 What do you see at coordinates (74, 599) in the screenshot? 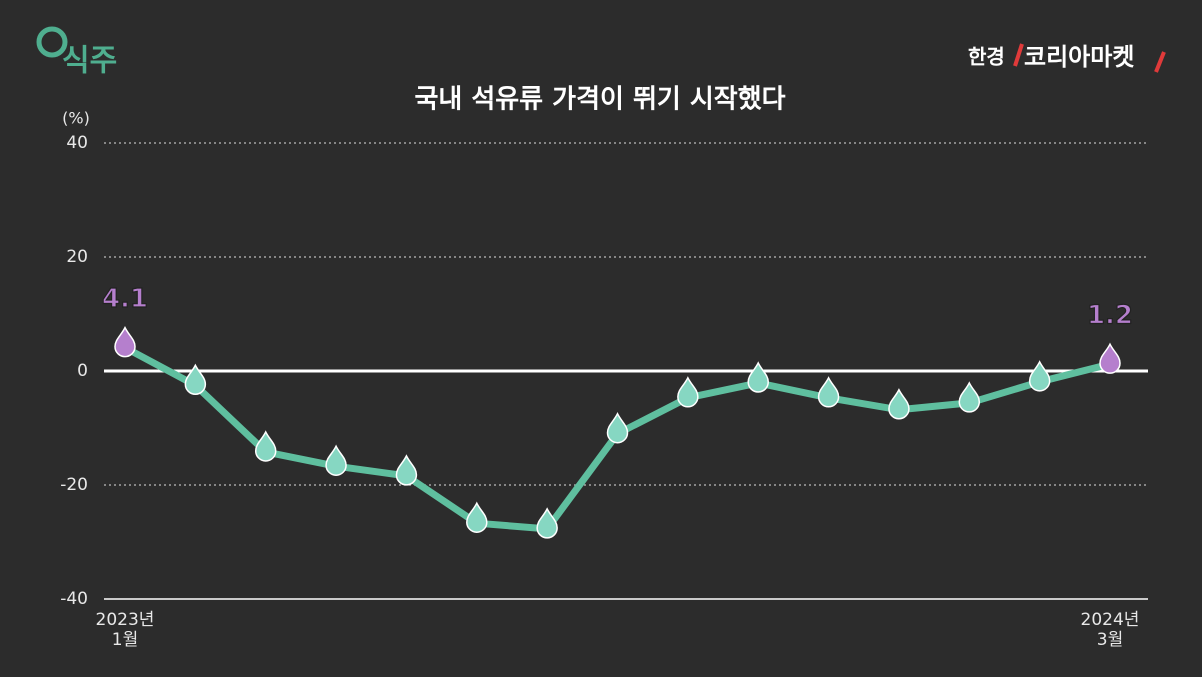
I see `y-tick-label: -40` at bounding box center [74, 599].